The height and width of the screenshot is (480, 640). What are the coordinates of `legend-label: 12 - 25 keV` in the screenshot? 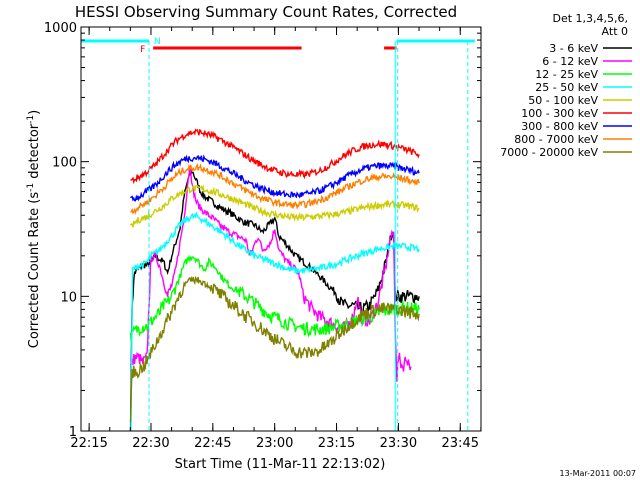 It's located at (566, 74).